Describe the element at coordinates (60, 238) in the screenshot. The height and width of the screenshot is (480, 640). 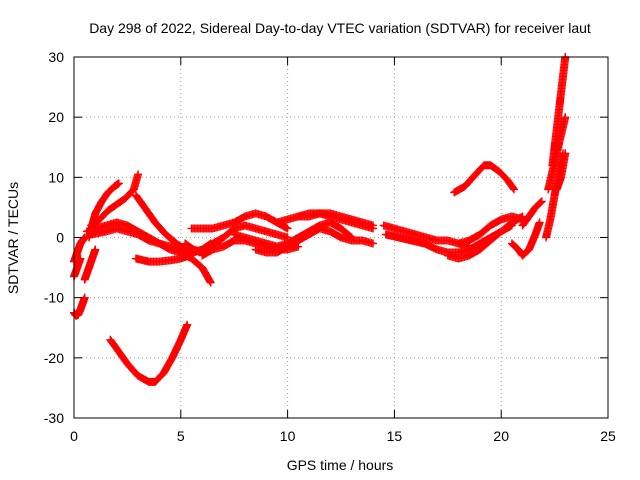
I see `y-tick-label: 0` at that location.